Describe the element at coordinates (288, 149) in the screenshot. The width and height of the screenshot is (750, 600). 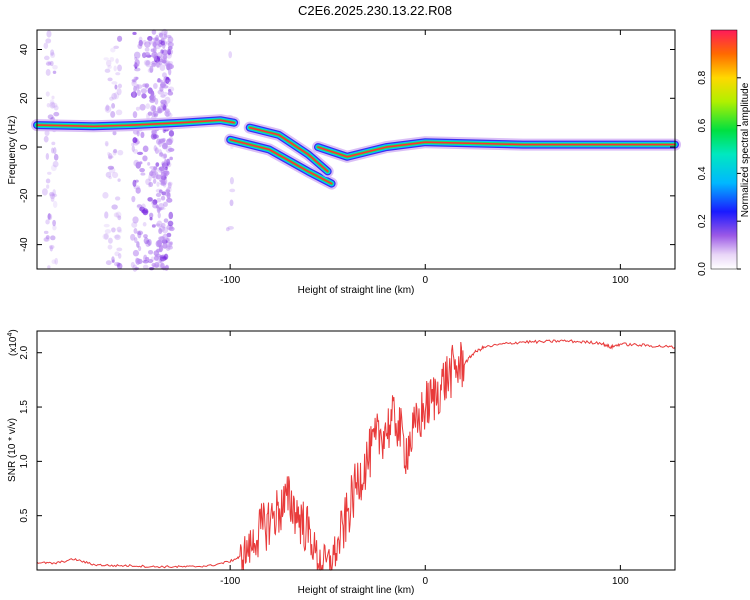
I see `spectrogram-ridge-branch` at that location.